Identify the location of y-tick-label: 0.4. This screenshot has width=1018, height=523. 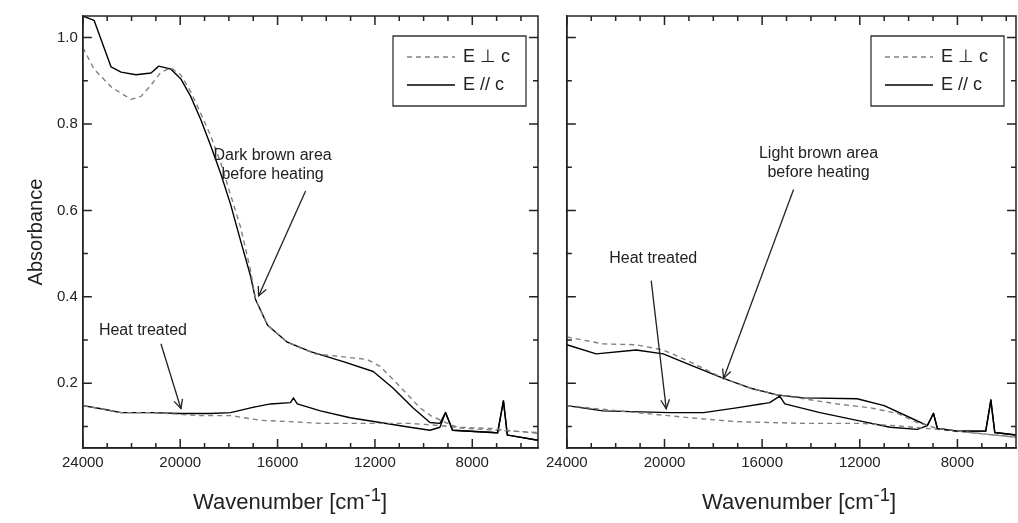
(67, 295).